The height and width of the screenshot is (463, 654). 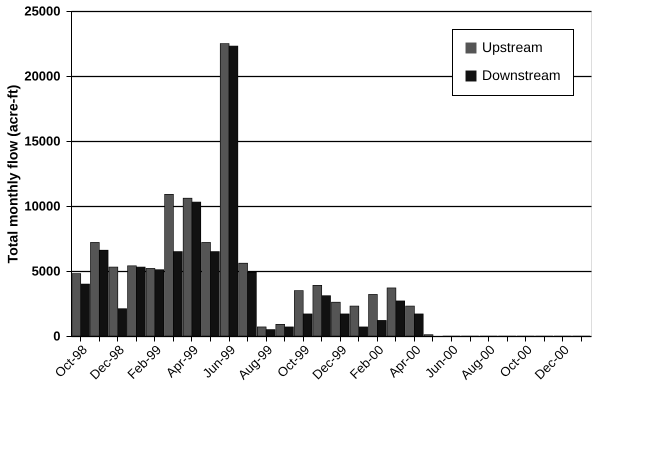 What do you see at coordinates (46, 271) in the screenshot?
I see `y-tick-label: 5000` at bounding box center [46, 271].